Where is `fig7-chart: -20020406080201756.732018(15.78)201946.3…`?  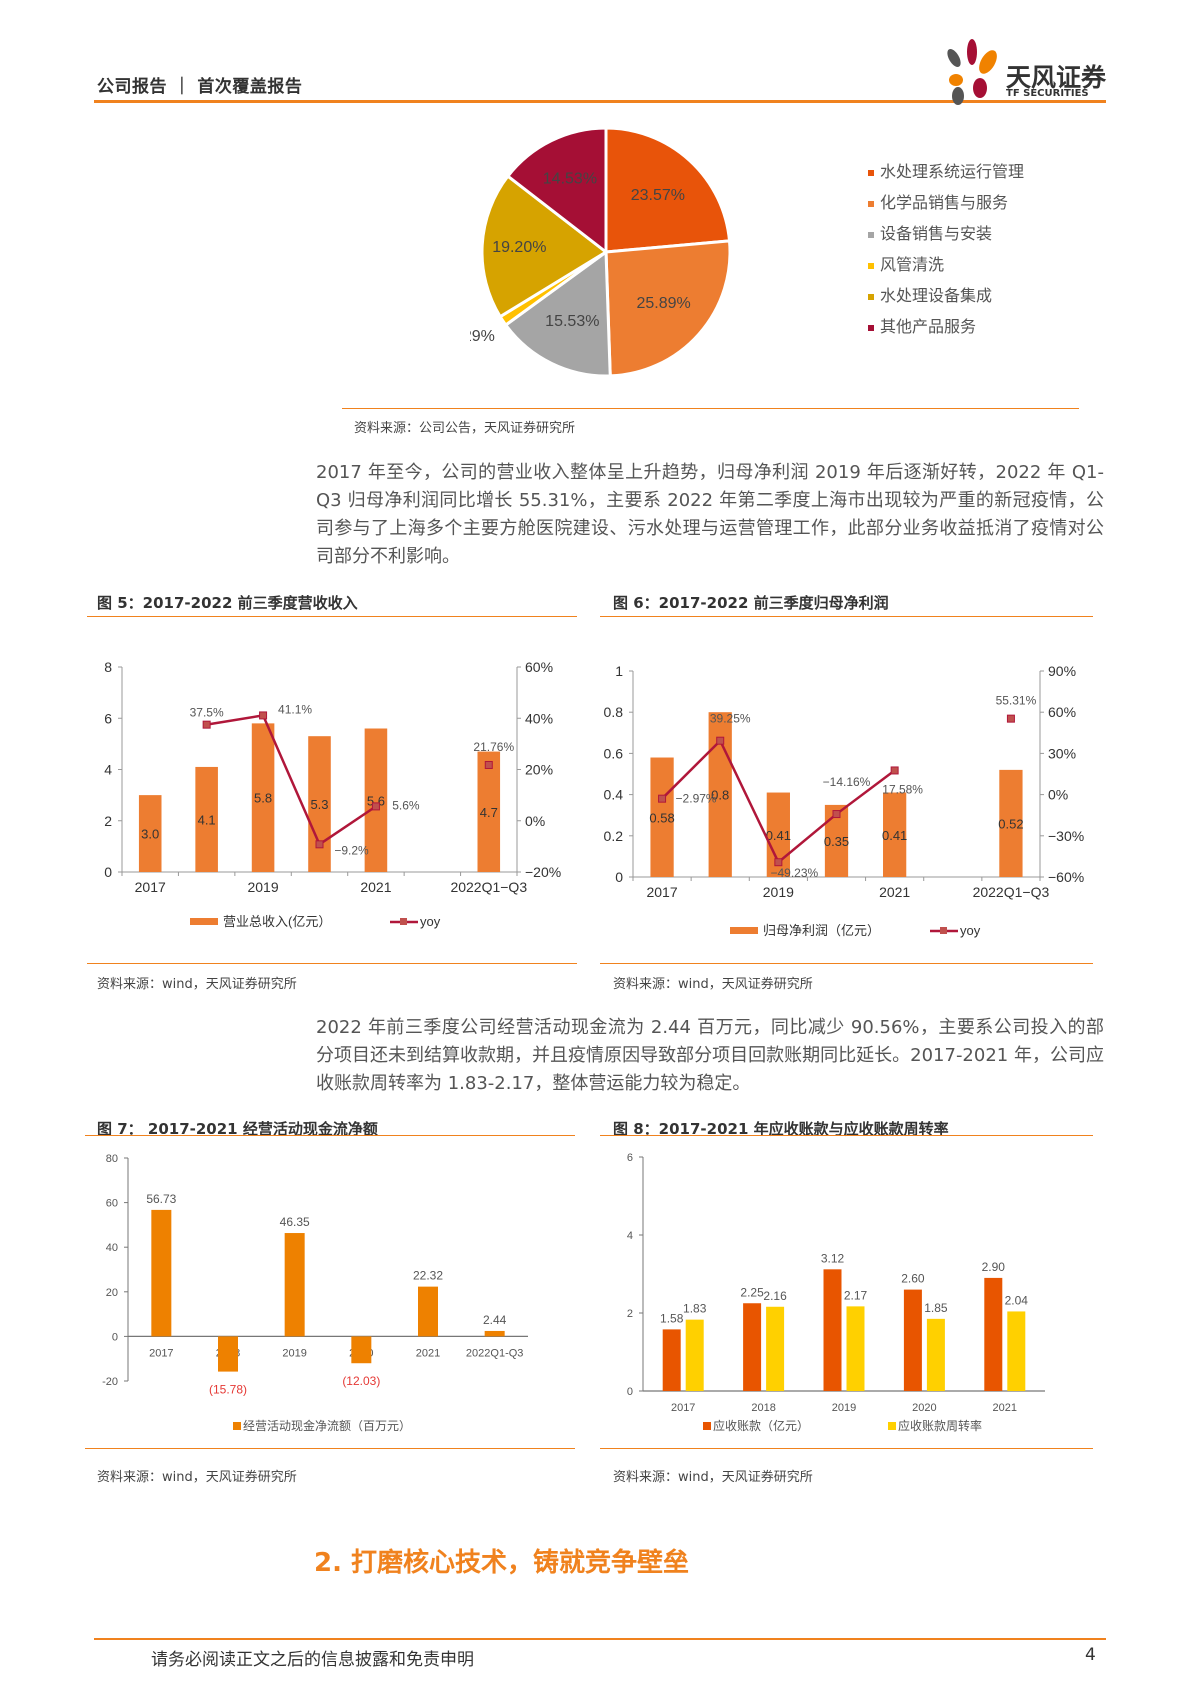
fig7-chart: -20020406080201756.732018(15.78)201946.3… is located at coordinates (315, 1293).